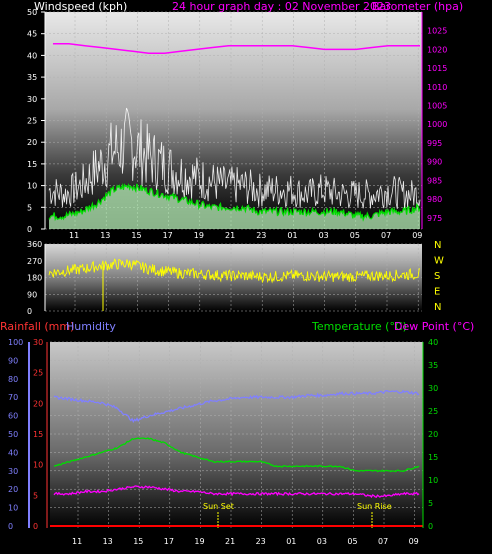 The width and height of the screenshot is (492, 554). Describe the element at coordinates (13, 471) in the screenshot. I see `humidity-tick-label: 30` at that location.